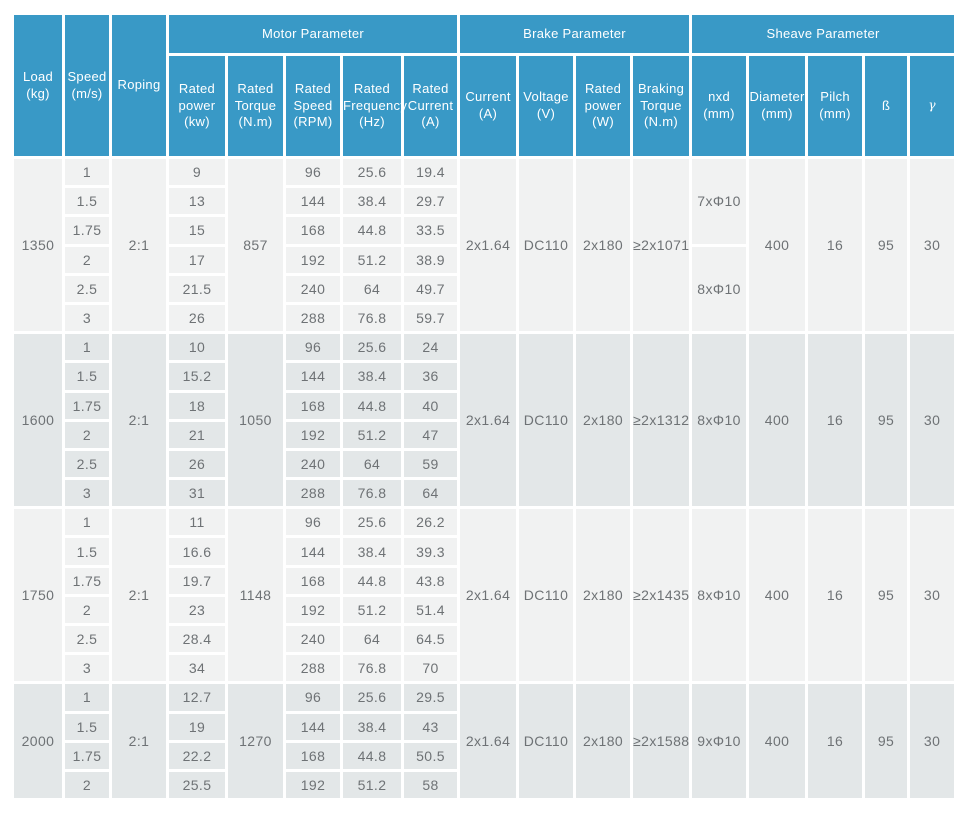  I want to click on cell-rated-current: 26.2, so click(431, 522).